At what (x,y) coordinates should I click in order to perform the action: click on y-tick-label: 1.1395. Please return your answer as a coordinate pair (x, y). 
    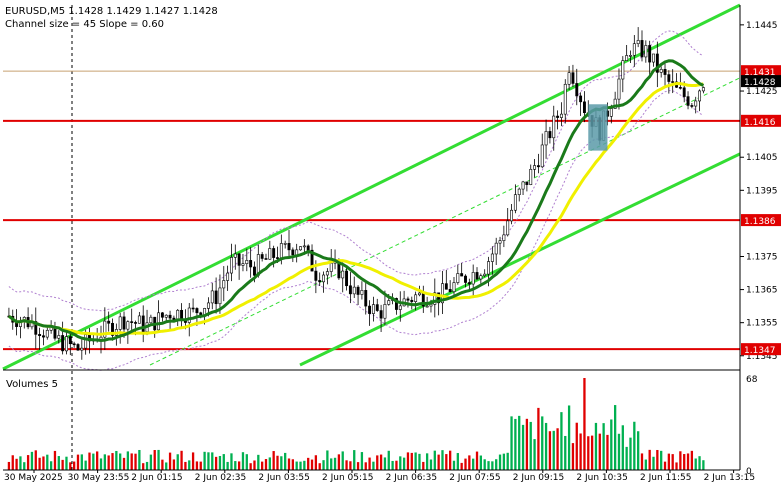
    Looking at the image, I should click on (762, 191).